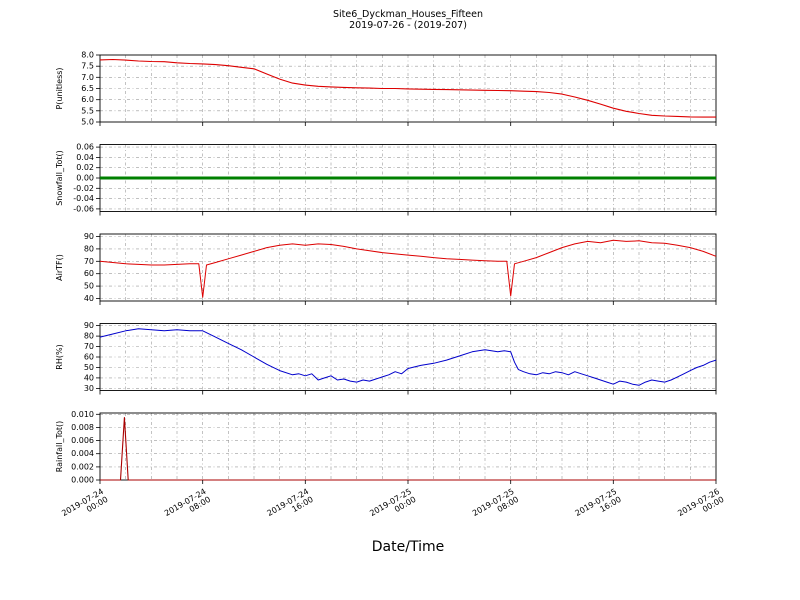 The height and width of the screenshot is (600, 800). I want to click on x-tick-label: 2019-07-2400:00, so click(84, 506).